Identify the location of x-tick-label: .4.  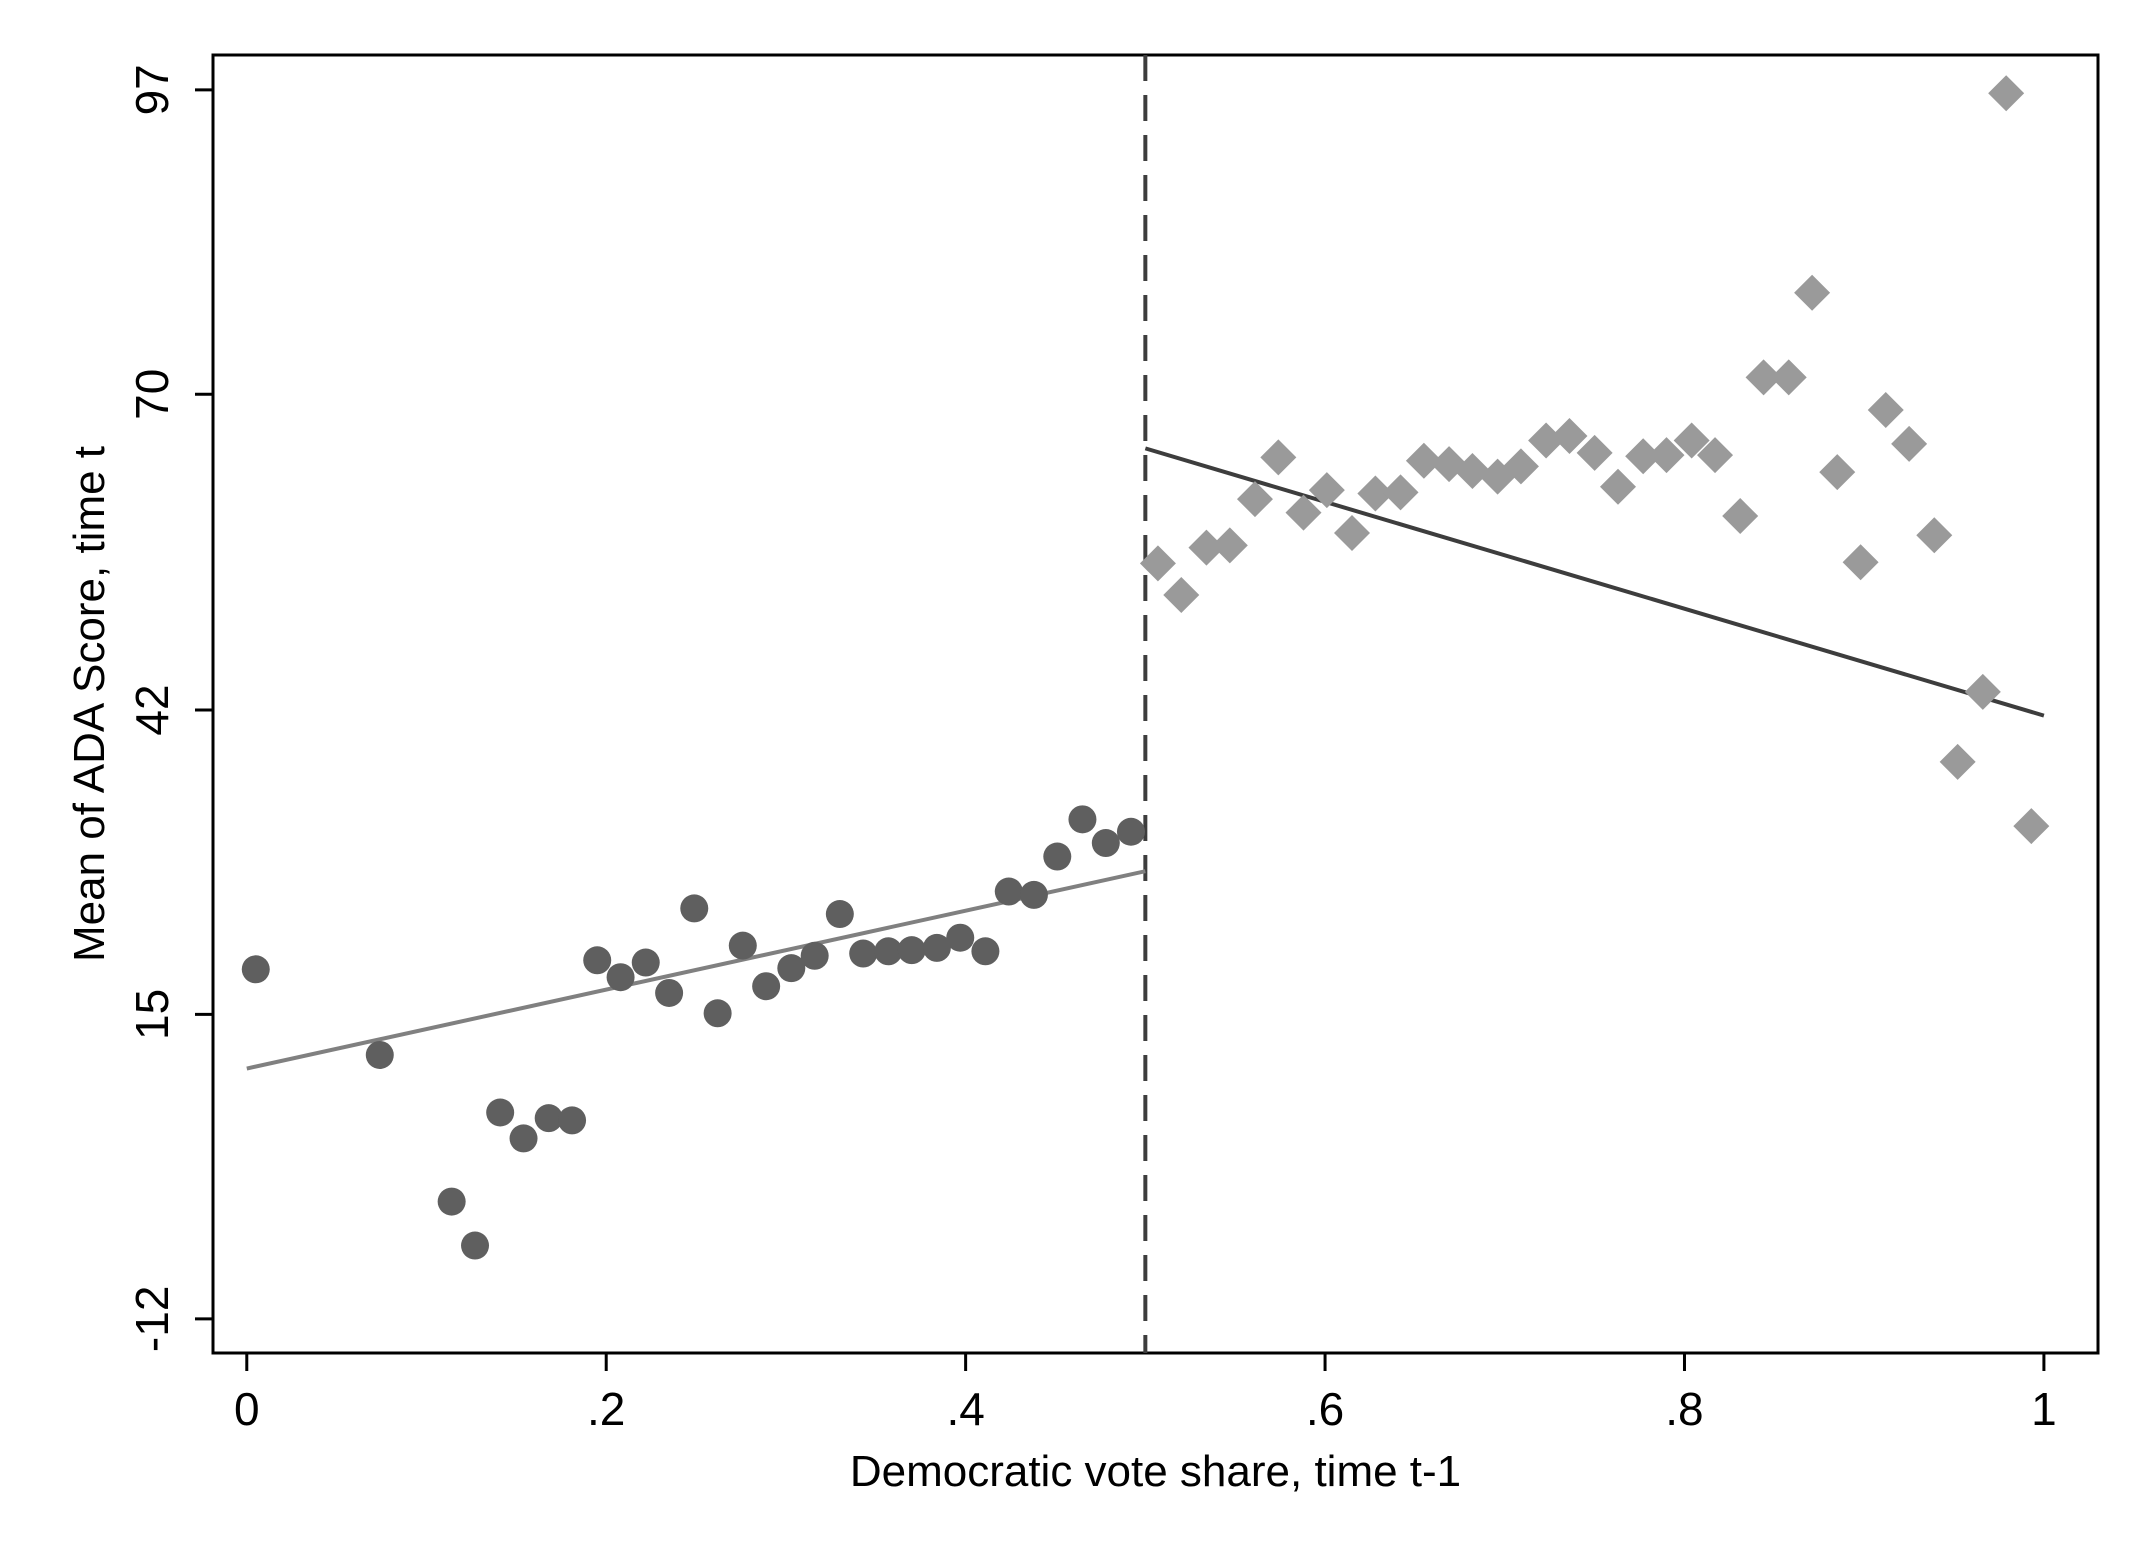
(965, 1409).